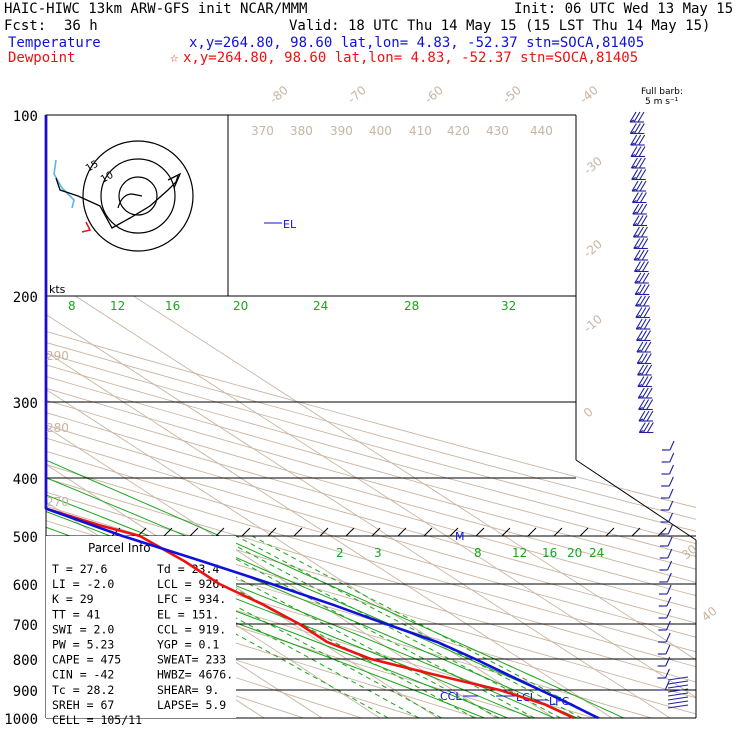 This screenshot has height=740, width=740. I want to click on mixing-ratio-label: 20, so click(574, 553).